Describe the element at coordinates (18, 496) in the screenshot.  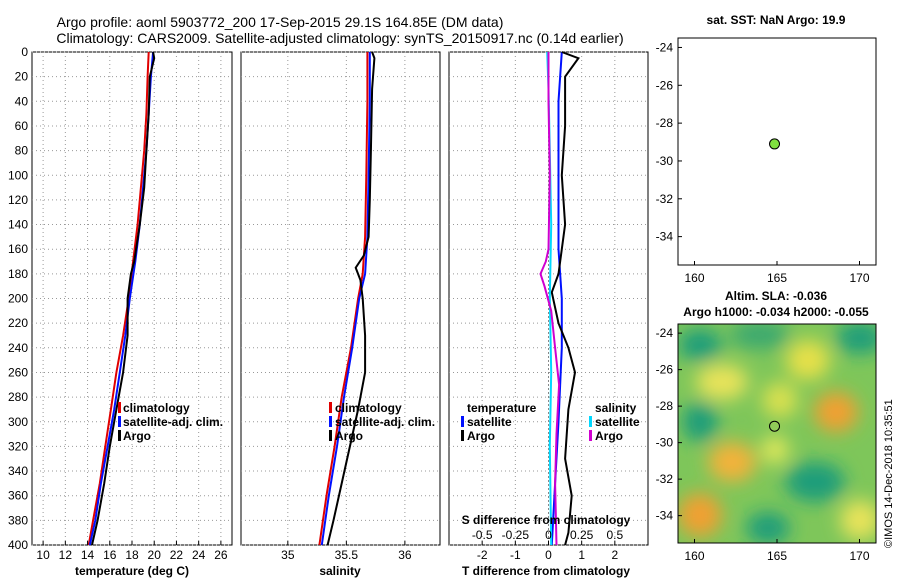
I see `y-tick-label: 360` at that location.